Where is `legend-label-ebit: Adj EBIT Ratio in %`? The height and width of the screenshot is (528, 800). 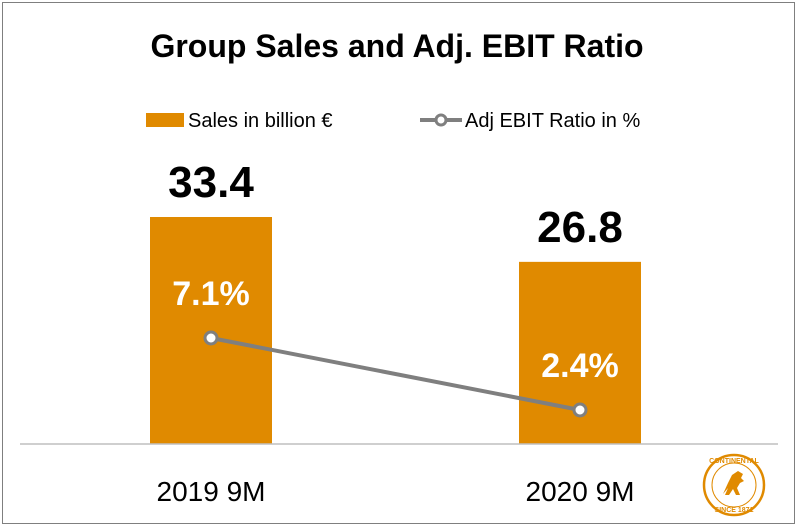
legend-label-ebit: Adj EBIT Ratio in % is located at coordinates (552, 121).